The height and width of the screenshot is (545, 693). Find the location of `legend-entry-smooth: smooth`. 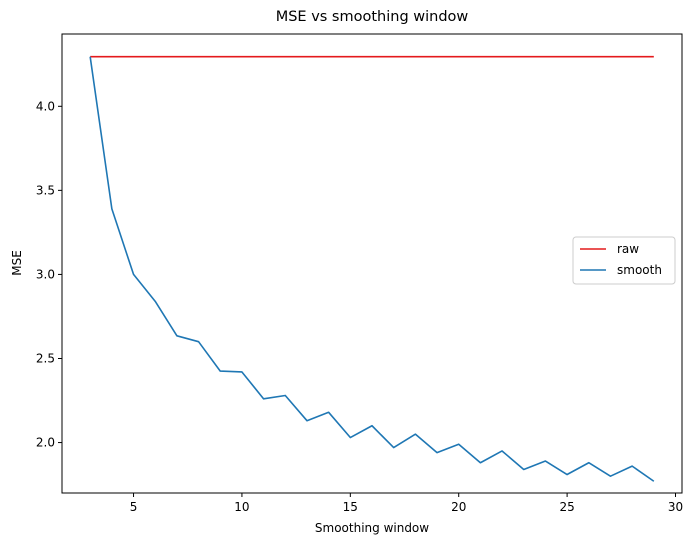

legend-entry-smooth: smooth is located at coordinates (639, 270).